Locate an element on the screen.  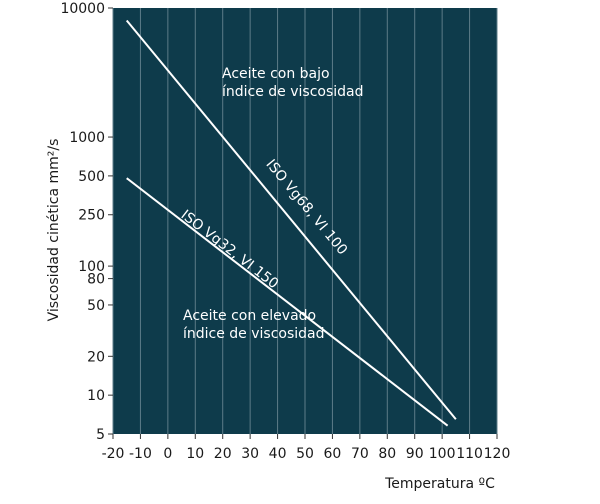
x-tick-label: 70 is located at coordinates (360, 454).